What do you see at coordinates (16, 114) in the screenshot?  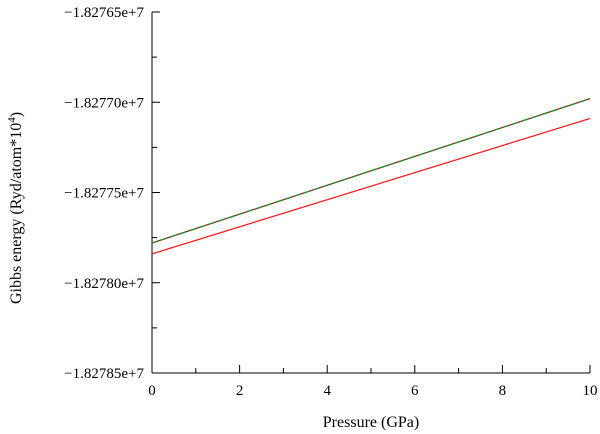 I see `y-axis-label-close: )` at bounding box center [16, 114].